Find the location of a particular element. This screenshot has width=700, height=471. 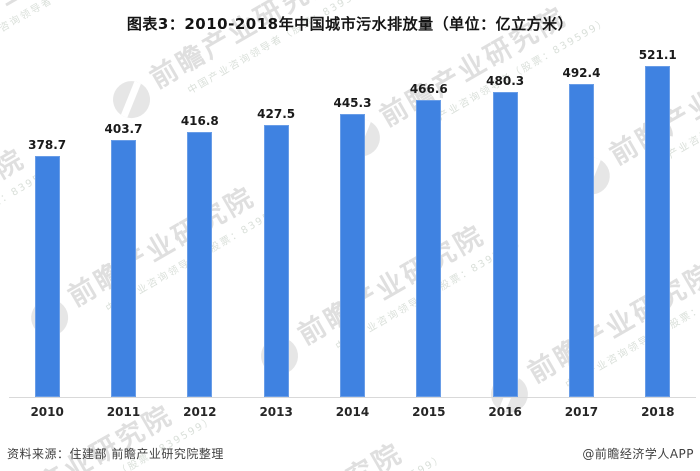

bar-column-2018: 521.1 is located at coordinates (658, 219).